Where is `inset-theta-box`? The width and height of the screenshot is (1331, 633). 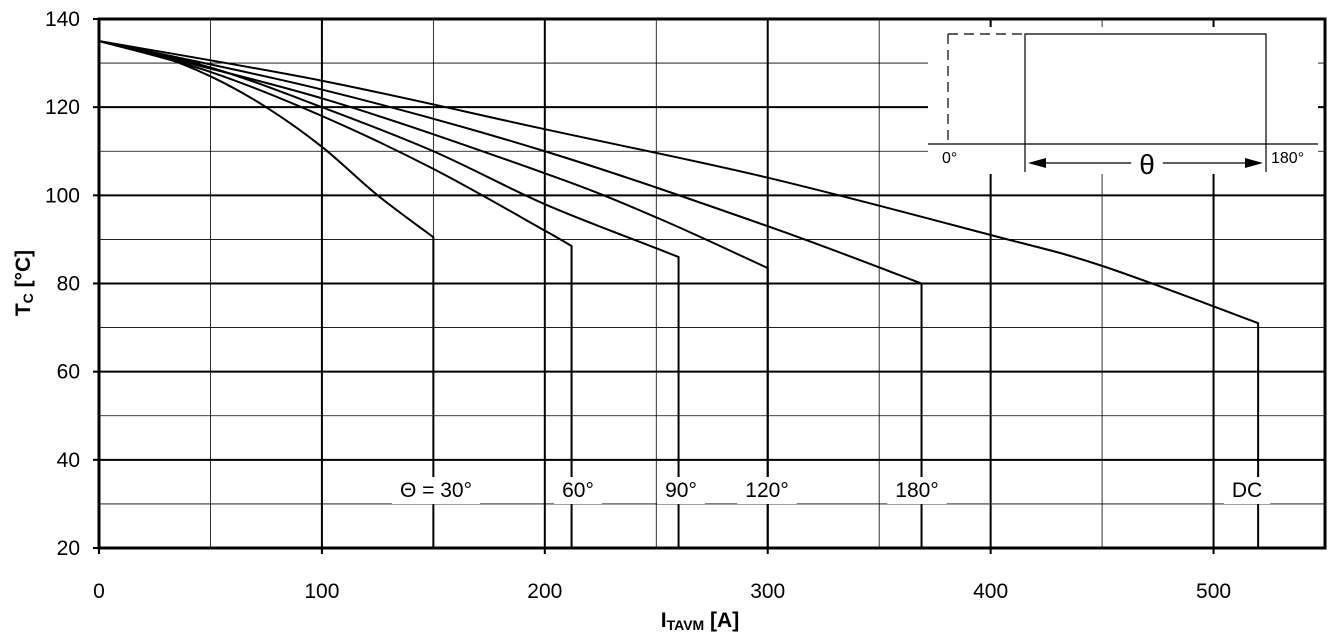
inset-theta-box is located at coordinates (1147, 163).